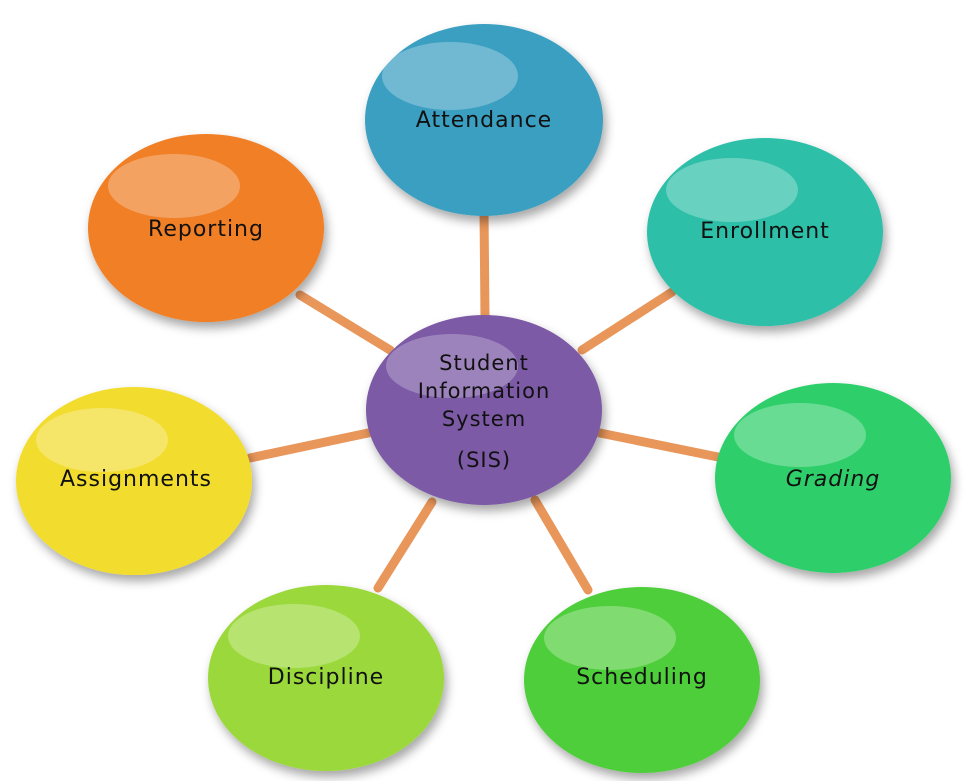  What do you see at coordinates (484, 460) in the screenshot?
I see `hub-label-line-4: (SIS)` at bounding box center [484, 460].